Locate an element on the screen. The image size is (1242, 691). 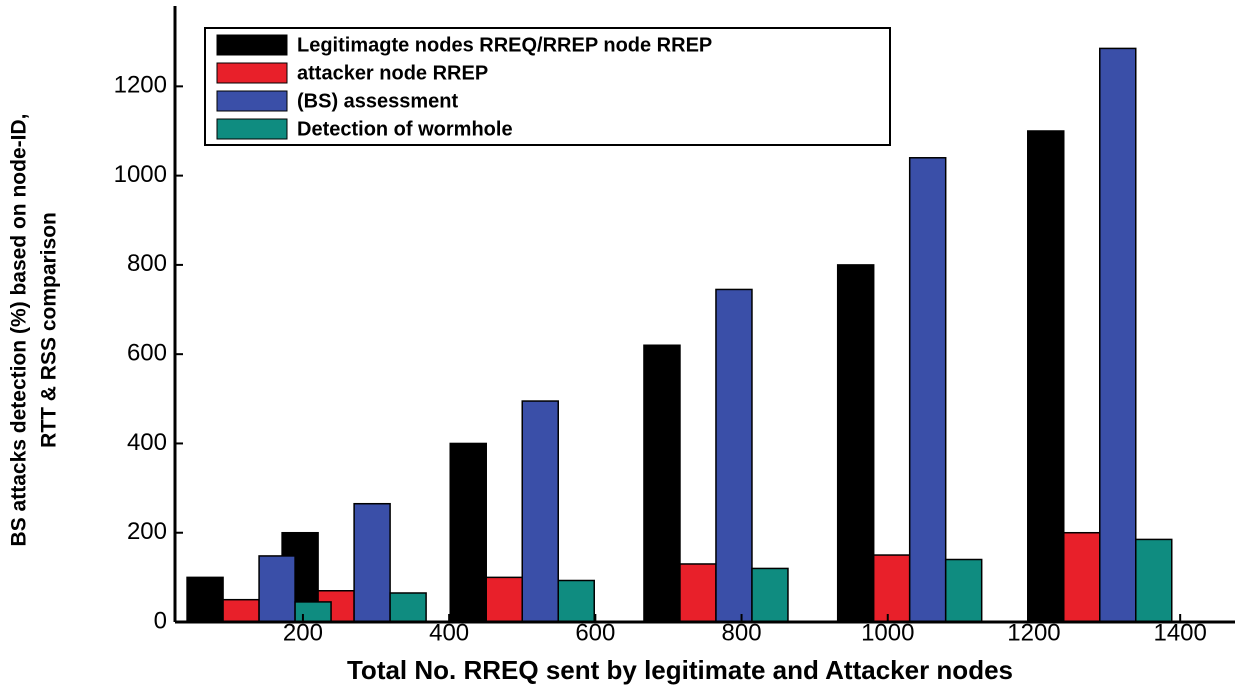
x-tick-label: 800 is located at coordinates (742, 632).